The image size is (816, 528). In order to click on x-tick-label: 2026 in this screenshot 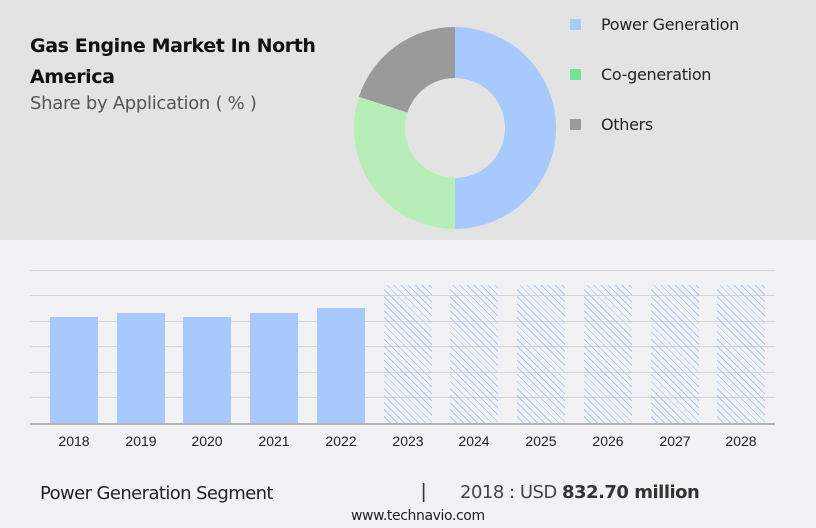, I will do `click(608, 441)`.